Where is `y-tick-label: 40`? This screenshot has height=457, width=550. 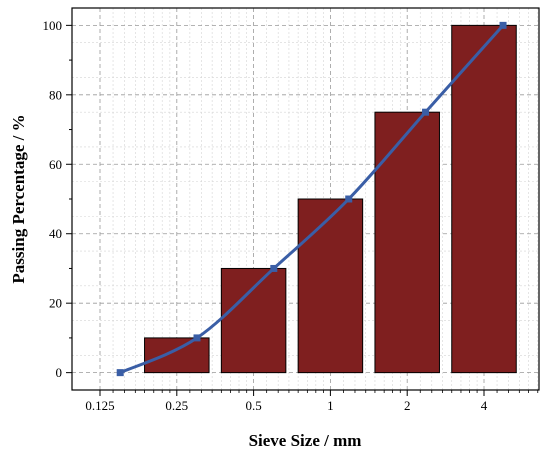 y-tick-label: 40 is located at coordinates (55, 233).